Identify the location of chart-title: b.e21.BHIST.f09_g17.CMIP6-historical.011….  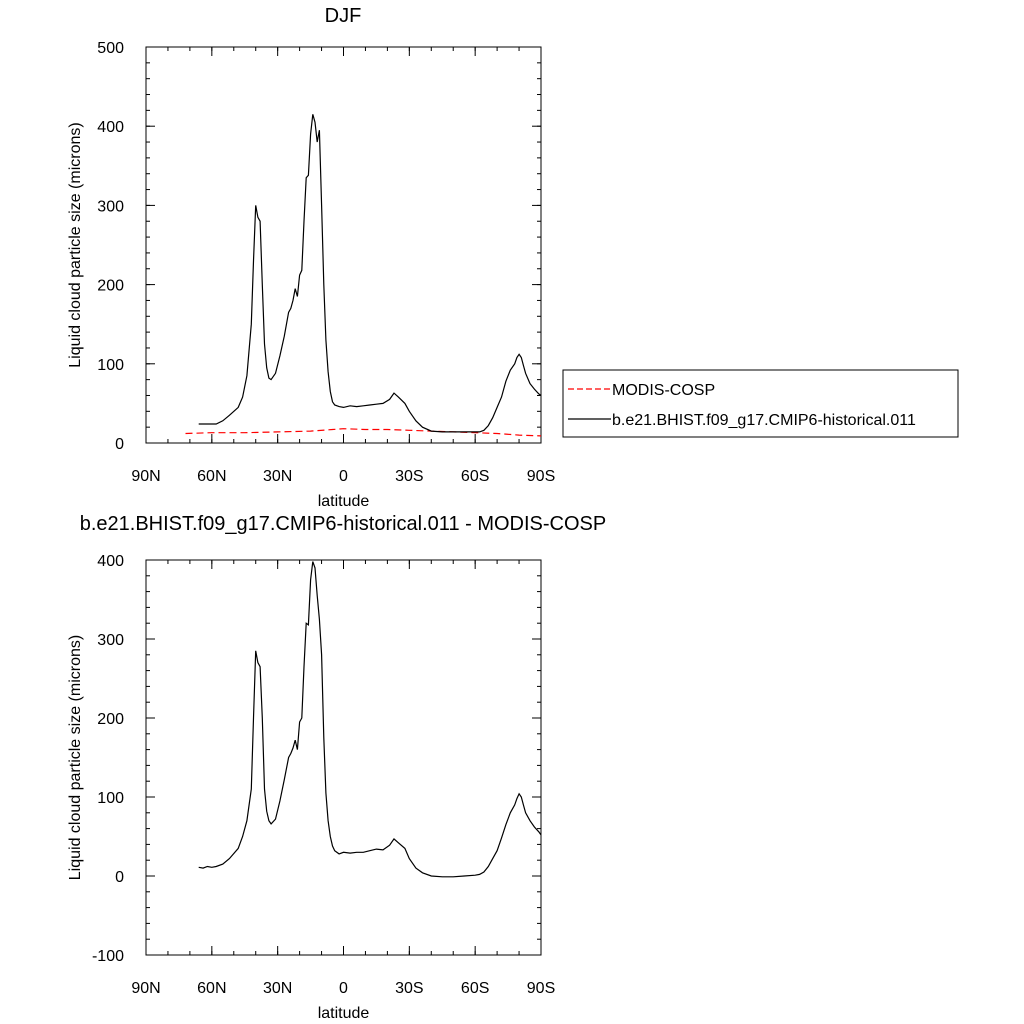
(343, 524).